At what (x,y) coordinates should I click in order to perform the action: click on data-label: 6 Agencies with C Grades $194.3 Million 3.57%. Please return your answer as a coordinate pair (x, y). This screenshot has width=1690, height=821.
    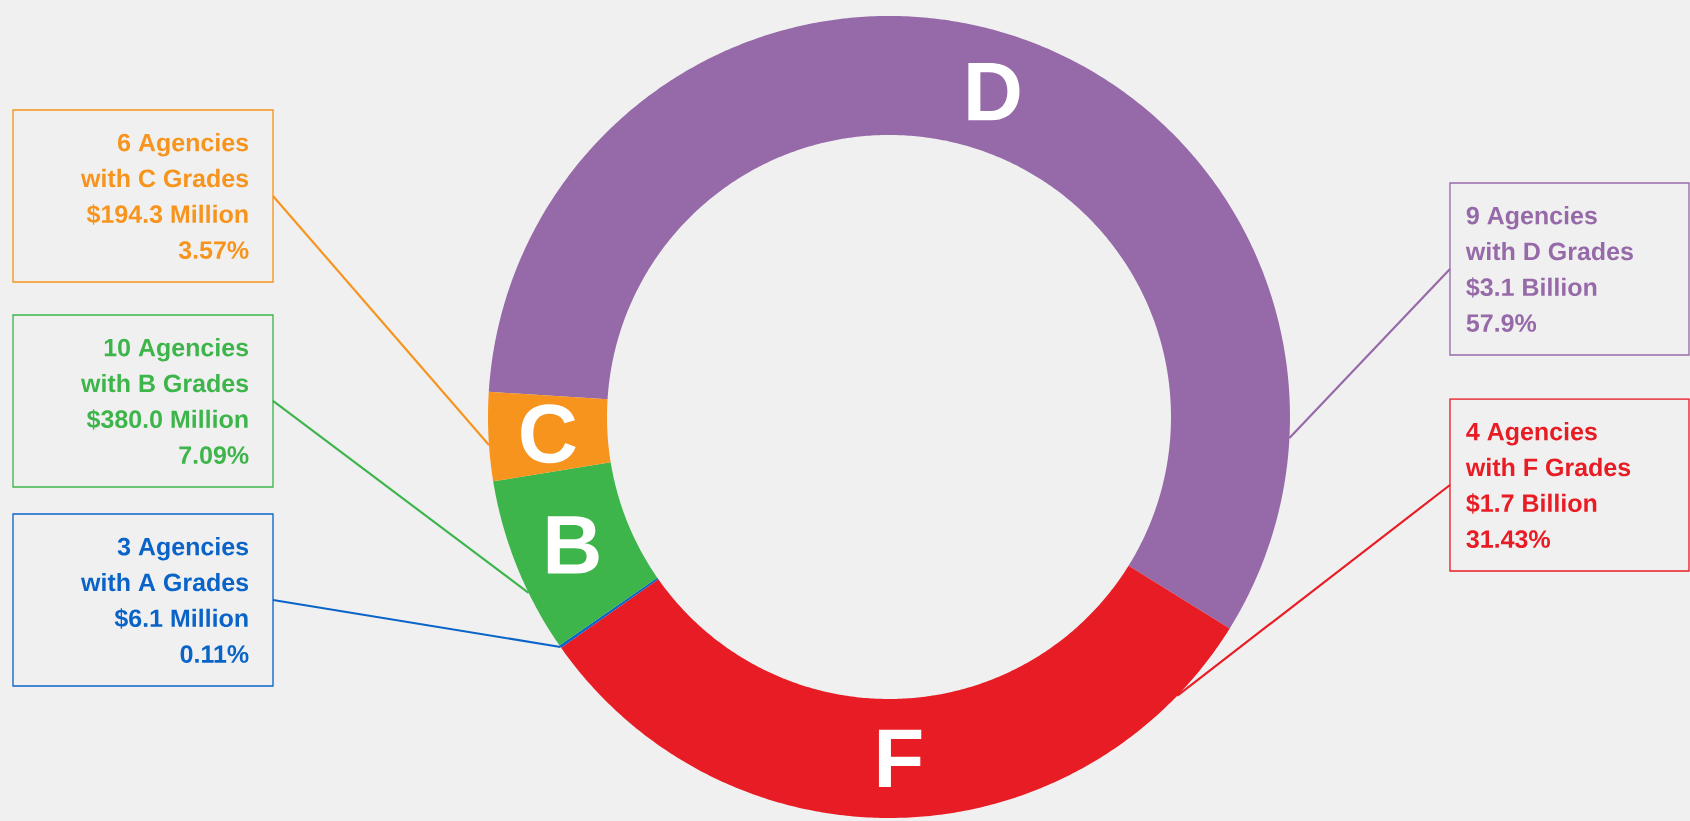
    Looking at the image, I should click on (164, 196).